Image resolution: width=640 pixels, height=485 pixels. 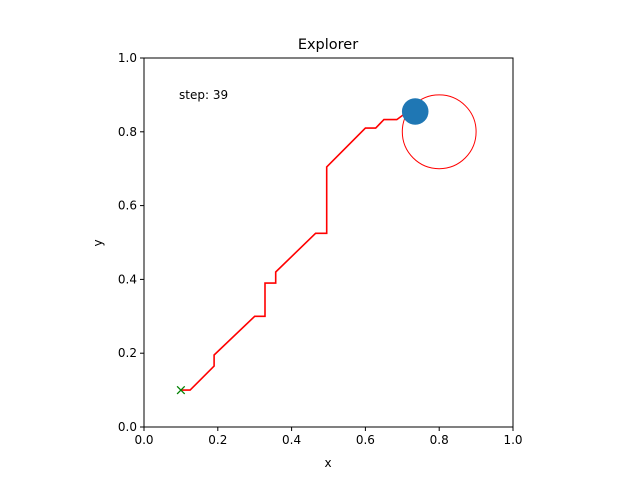 I want to click on y-tick-label: 0.6, so click(x=127, y=206).